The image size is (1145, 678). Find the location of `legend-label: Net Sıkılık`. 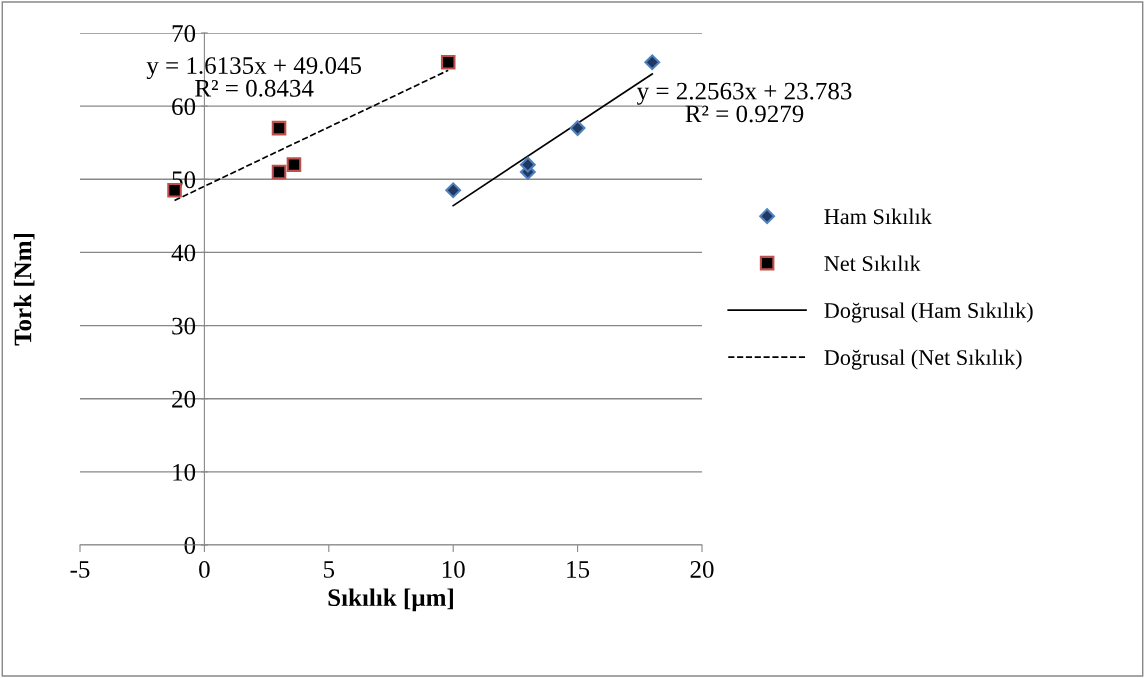

legend-label: Net Sıkılık is located at coordinates (872, 263).